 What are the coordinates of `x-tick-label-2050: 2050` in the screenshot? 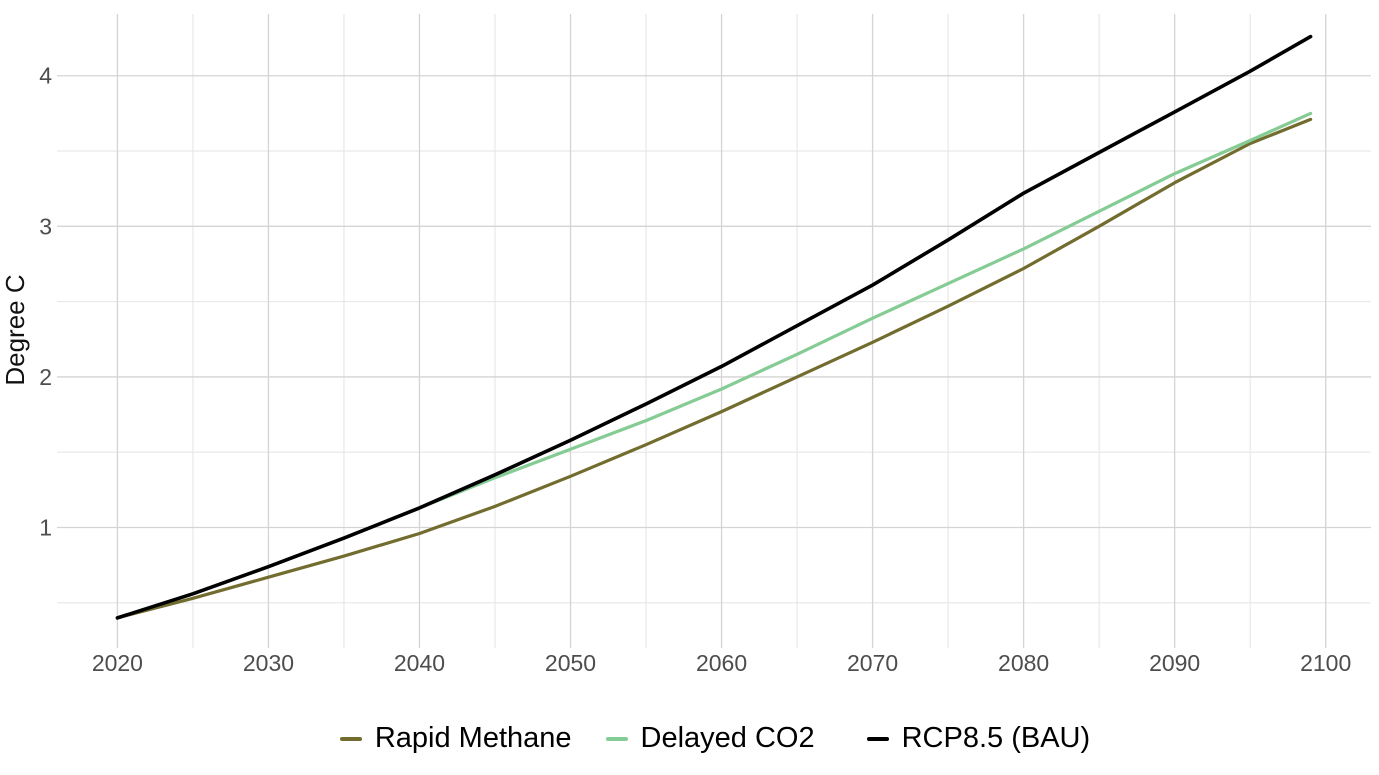 It's located at (570, 663).